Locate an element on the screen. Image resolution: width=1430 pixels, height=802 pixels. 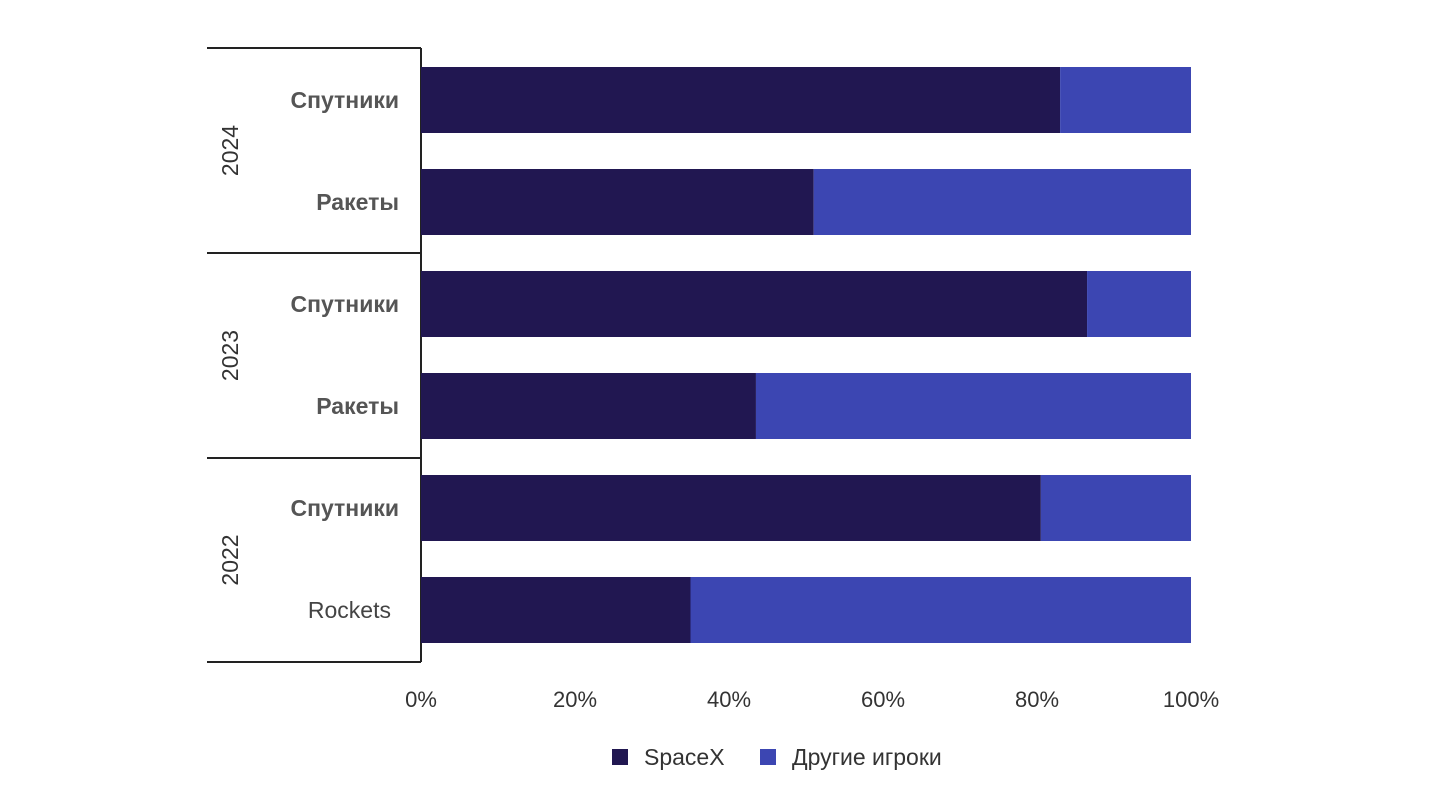
year-label: 2022 is located at coordinates (230, 559).